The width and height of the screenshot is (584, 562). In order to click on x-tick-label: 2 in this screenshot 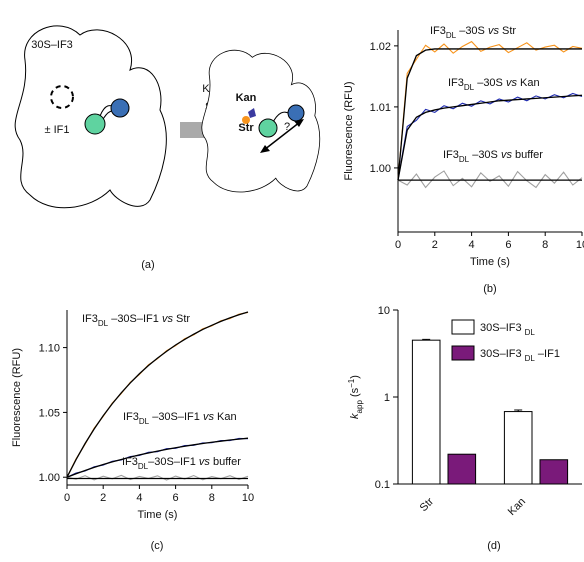, I will do `click(435, 245)`.